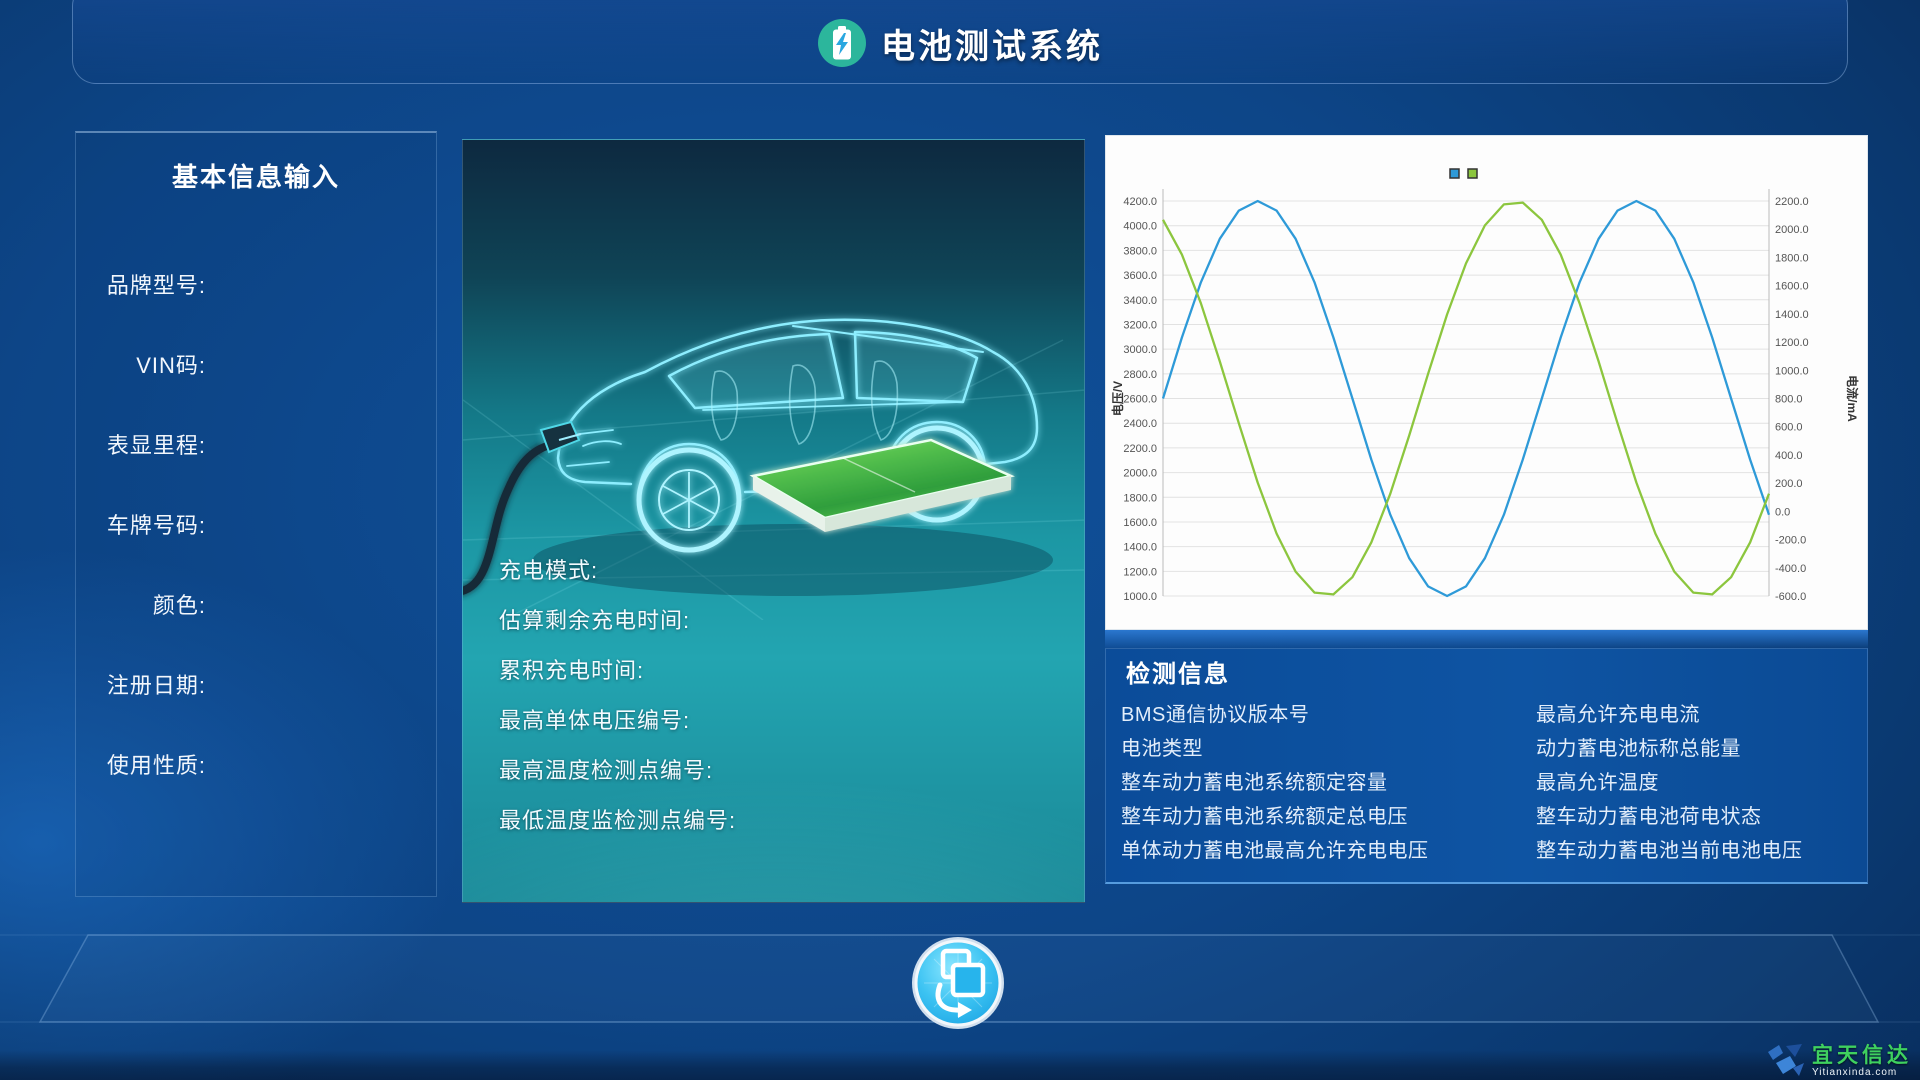 The width and height of the screenshot is (1920, 1080). I want to click on detection-info-item: 整车动力蓄电池系统额定容量, so click(1254, 782).